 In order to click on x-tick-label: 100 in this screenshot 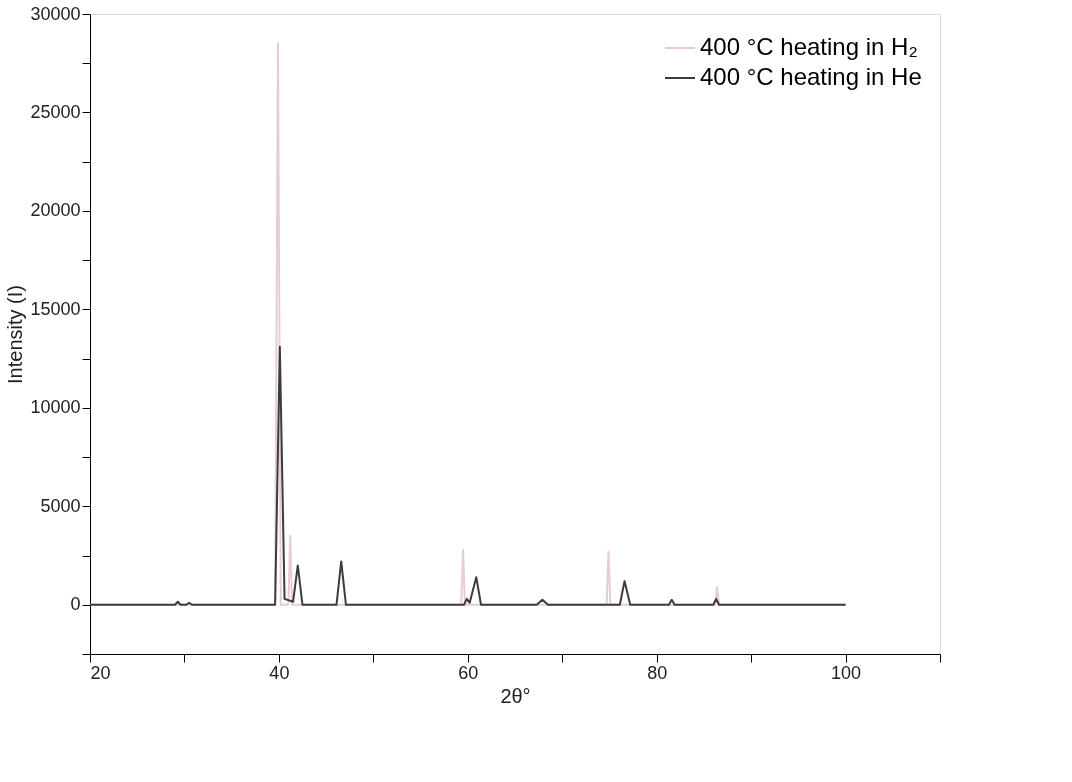, I will do `click(846, 672)`.